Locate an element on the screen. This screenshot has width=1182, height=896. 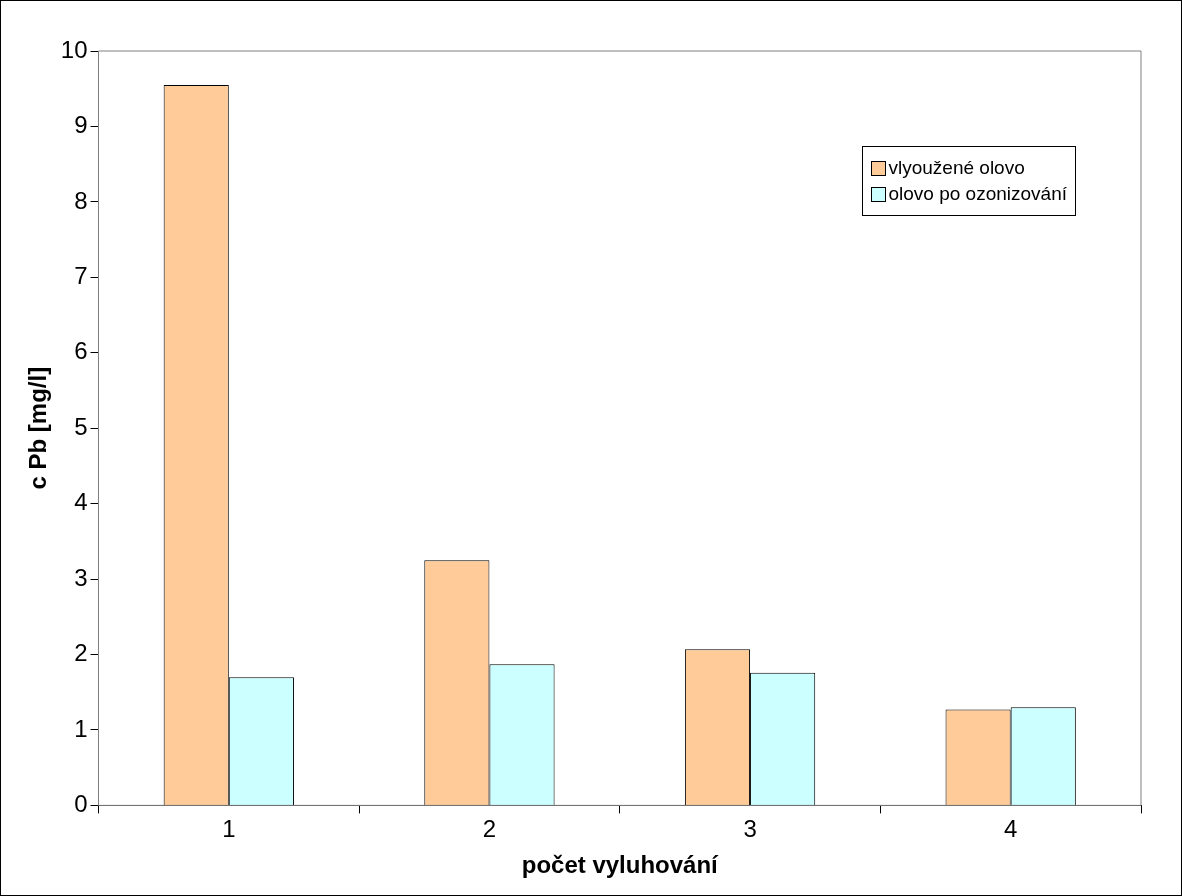
y-tick-label: 2 is located at coordinates (81, 653).